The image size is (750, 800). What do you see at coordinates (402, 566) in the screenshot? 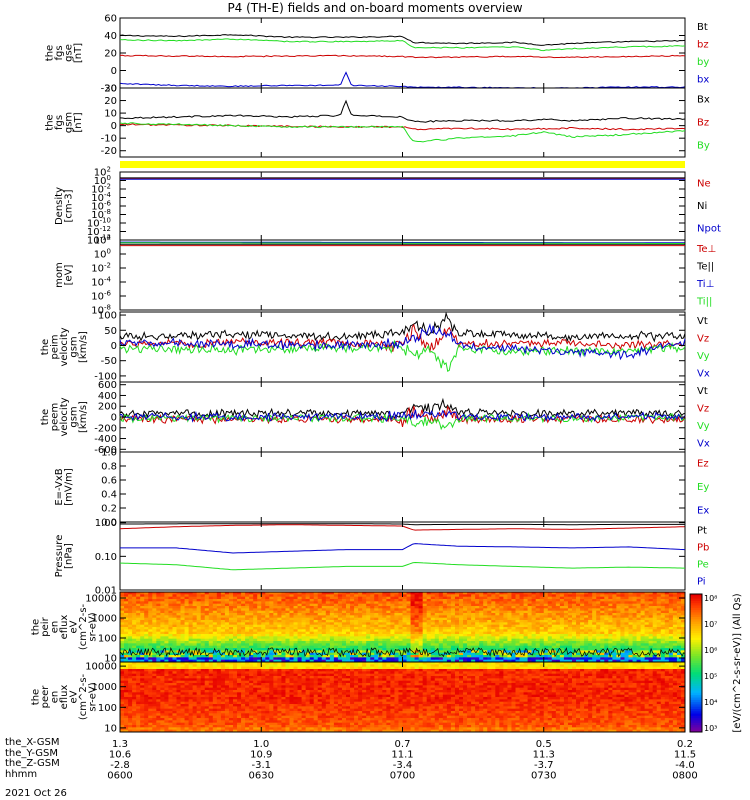
I see `series-line-pe` at bounding box center [402, 566].